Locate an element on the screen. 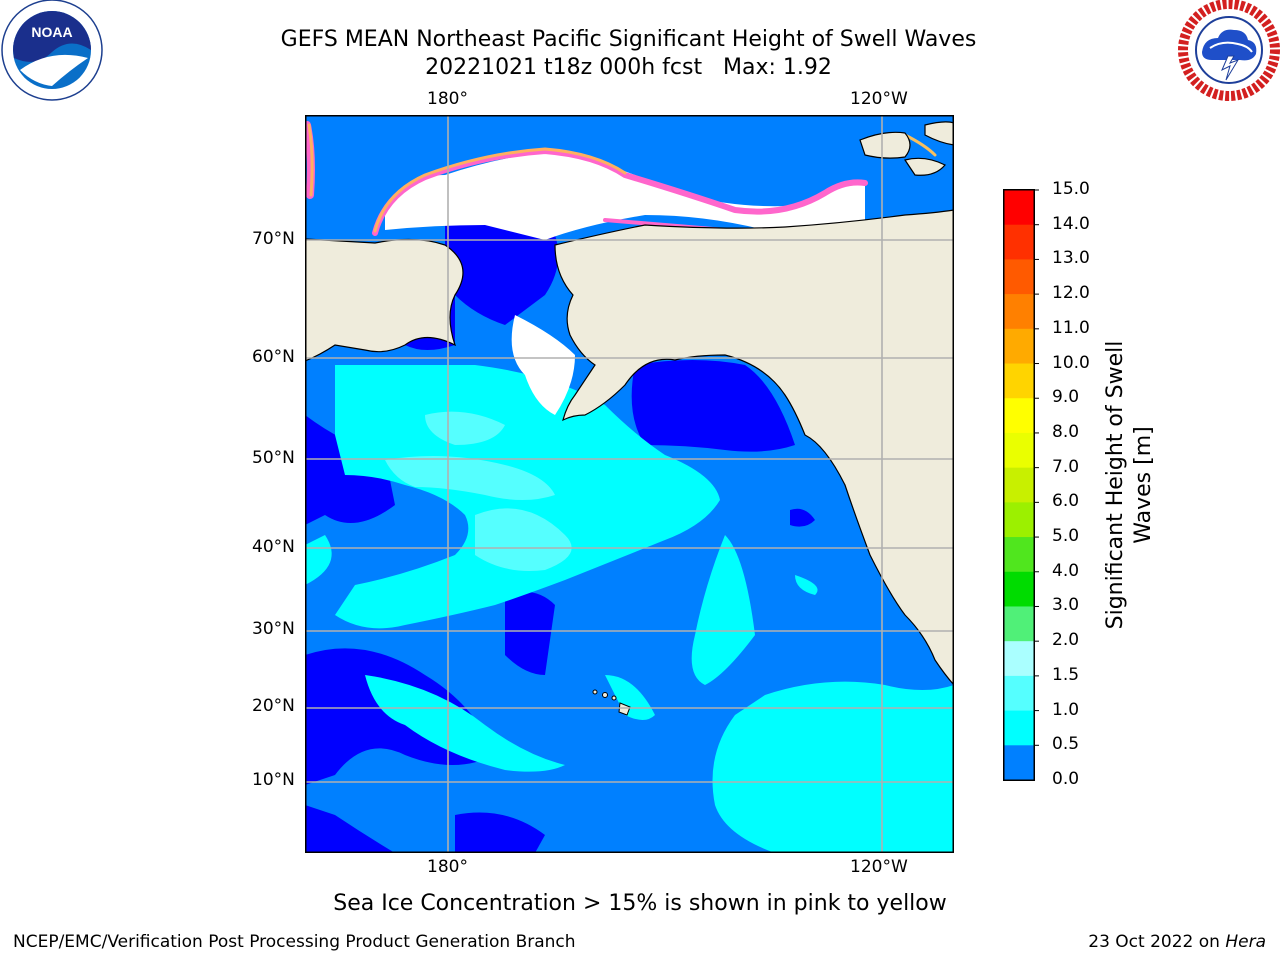 The width and height of the screenshot is (1280, 960). lon-label-top-180: 180° is located at coordinates (447, 99).